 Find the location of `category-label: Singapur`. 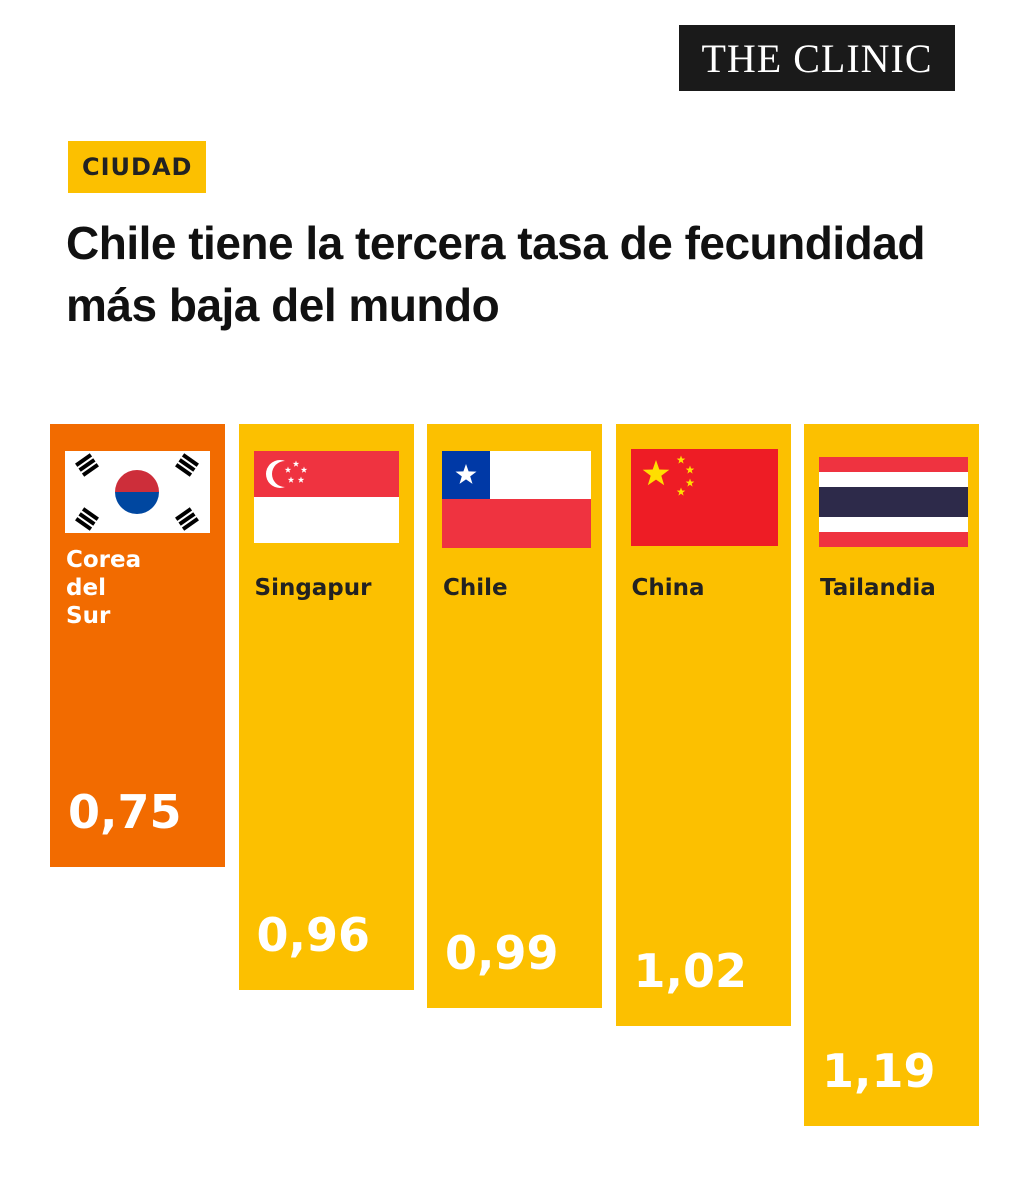

category-label: Singapur is located at coordinates (313, 588).